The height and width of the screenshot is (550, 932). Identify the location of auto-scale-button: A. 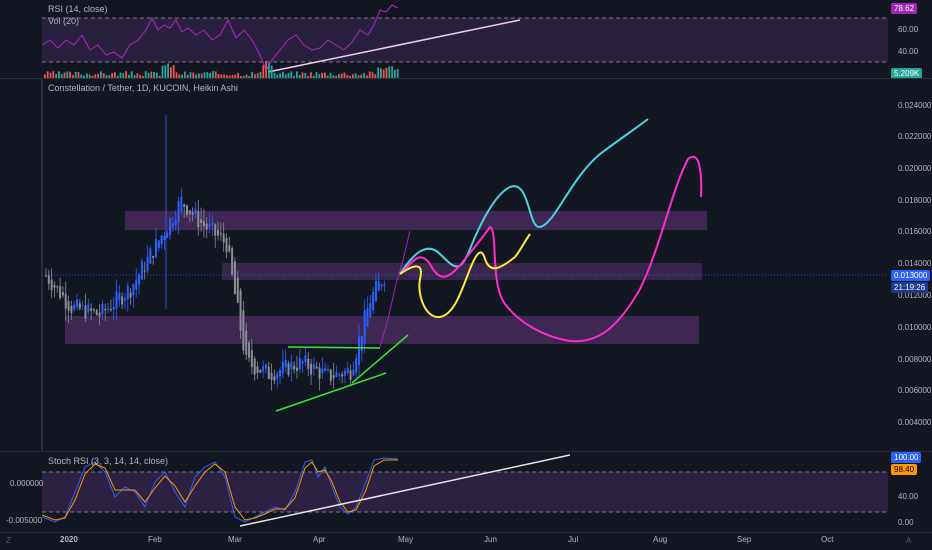
(909, 540).